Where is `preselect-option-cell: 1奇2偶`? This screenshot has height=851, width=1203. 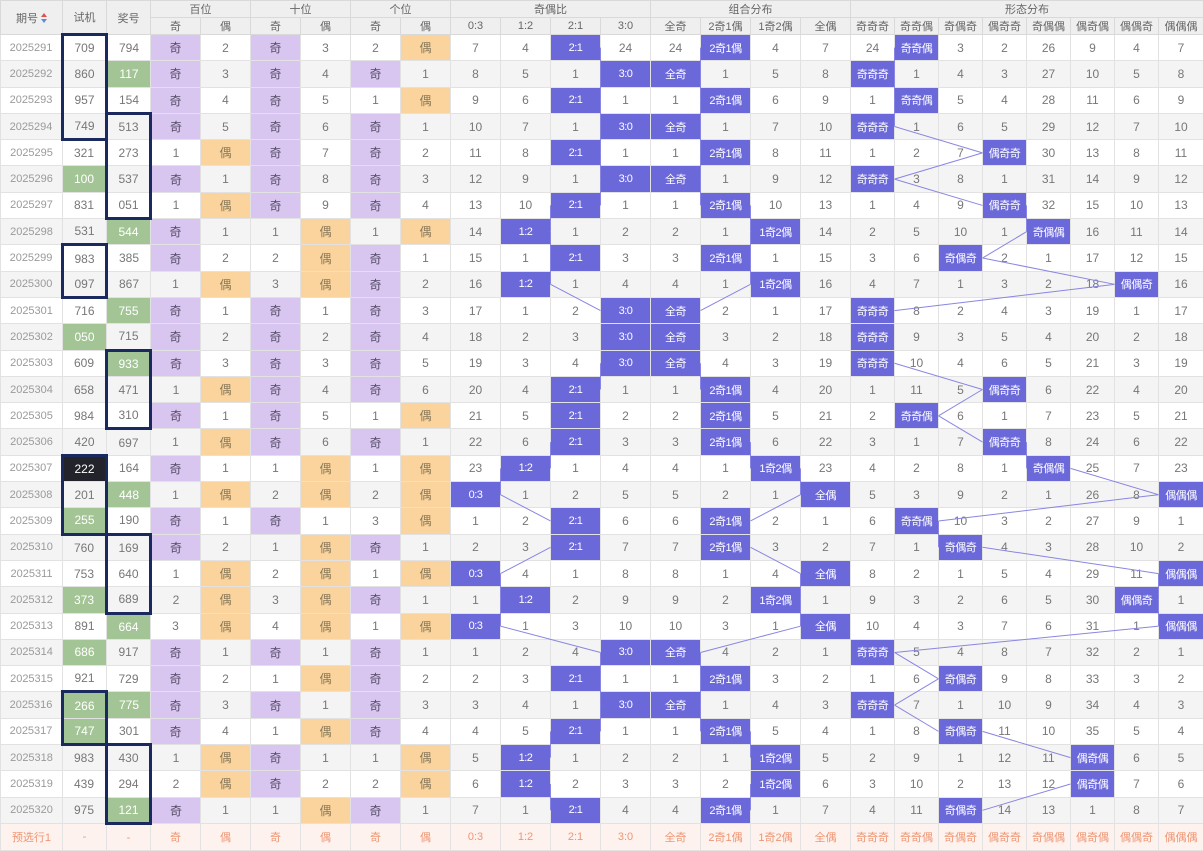
preselect-option-cell: 1奇2偶 is located at coordinates (775, 837).